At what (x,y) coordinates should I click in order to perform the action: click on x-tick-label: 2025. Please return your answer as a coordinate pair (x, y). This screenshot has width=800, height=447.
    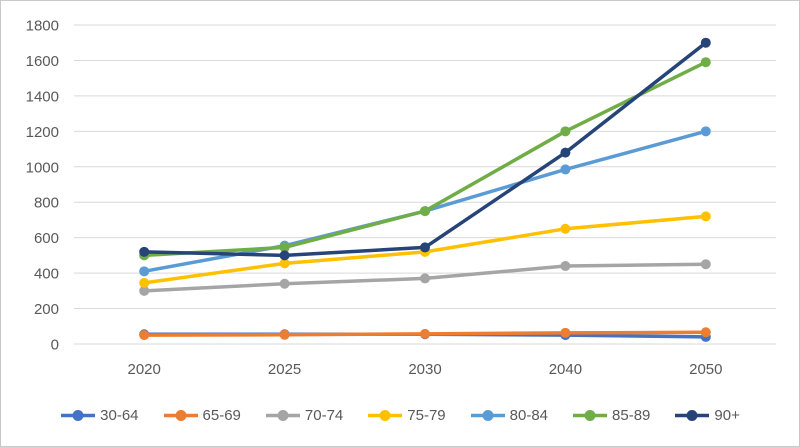
    Looking at the image, I should click on (284, 369).